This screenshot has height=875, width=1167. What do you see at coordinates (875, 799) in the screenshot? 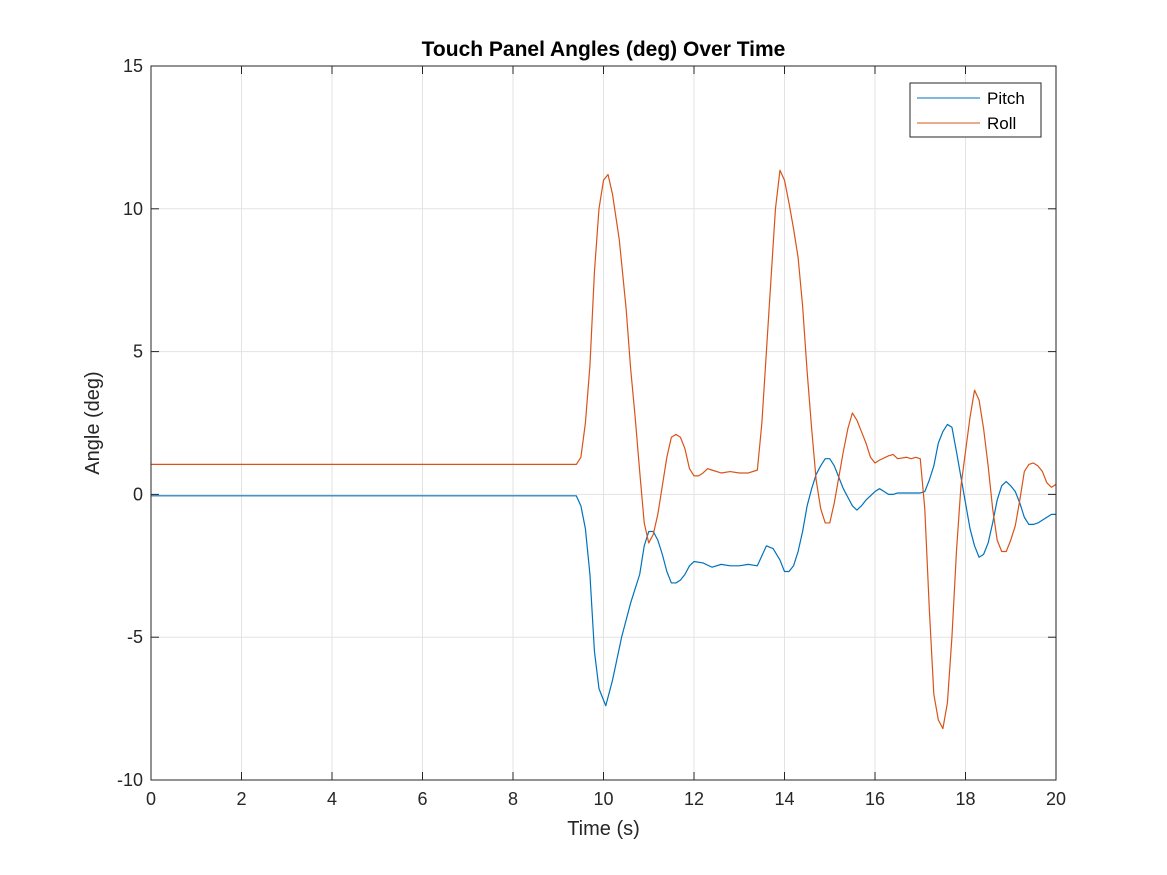
I see `x-tick-label: 16` at bounding box center [875, 799].